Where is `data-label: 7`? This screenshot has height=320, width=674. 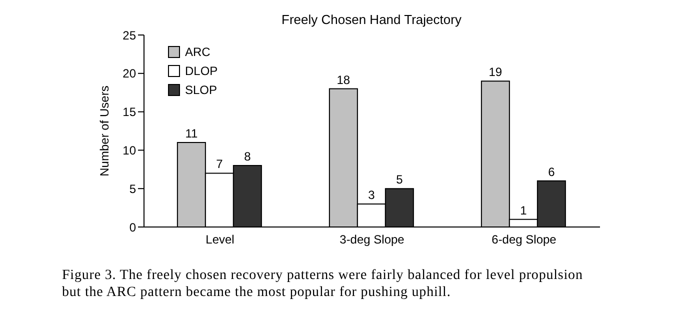 data-label: 7 is located at coordinates (220, 164).